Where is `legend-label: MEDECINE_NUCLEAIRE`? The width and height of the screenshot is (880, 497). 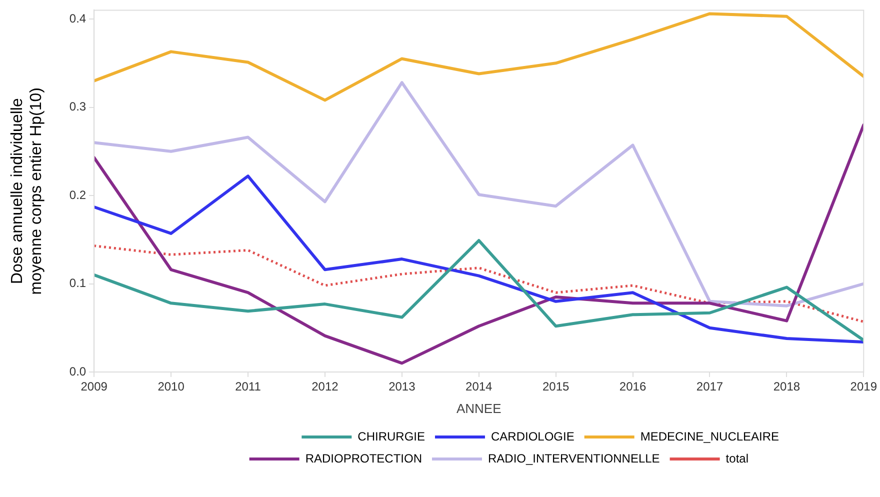 legend-label: MEDECINE_NUCLEAIRE is located at coordinates (710, 436).